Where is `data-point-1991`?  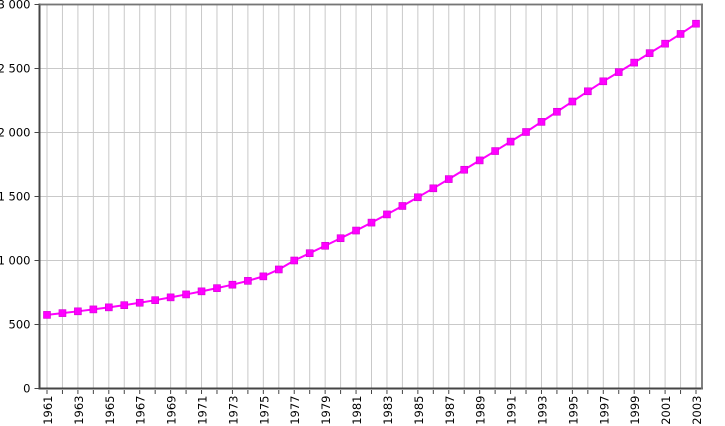
data-point-1991 is located at coordinates (510, 141).